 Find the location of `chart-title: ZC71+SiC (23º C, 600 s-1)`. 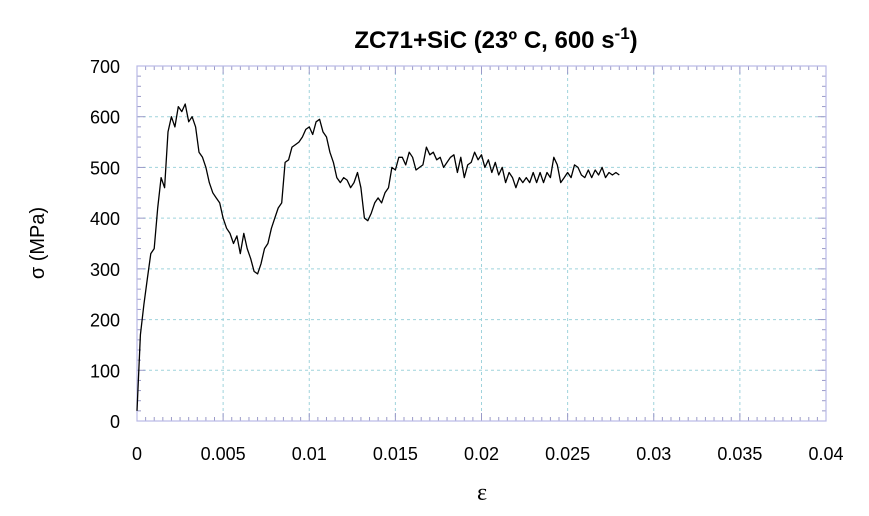

chart-title: ZC71+SiC (23º C, 600 s-1) is located at coordinates (495, 39).